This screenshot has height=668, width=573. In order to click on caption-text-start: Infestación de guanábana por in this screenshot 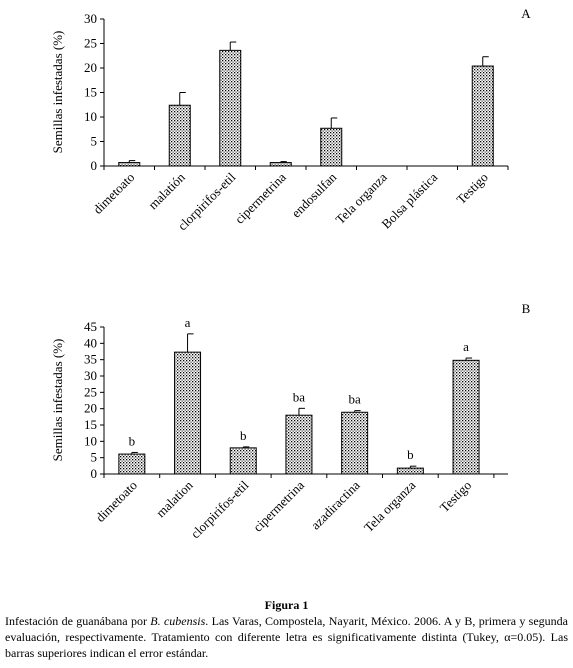, I will do `click(78, 621)`.